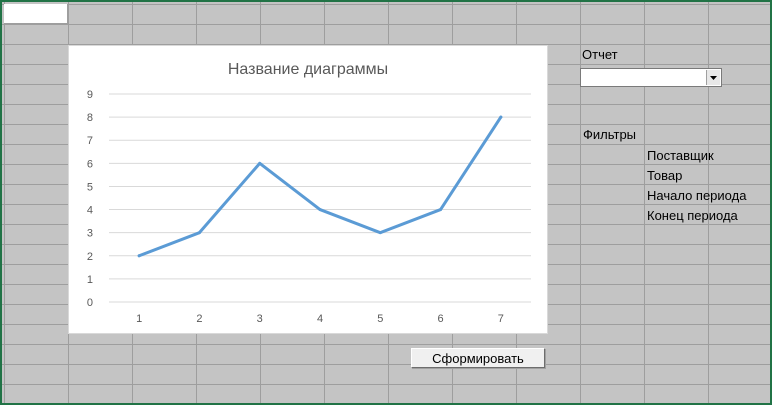 This screenshot has width=772, height=405. What do you see at coordinates (139, 319) in the screenshot?
I see `x-tick-label: 1` at bounding box center [139, 319].